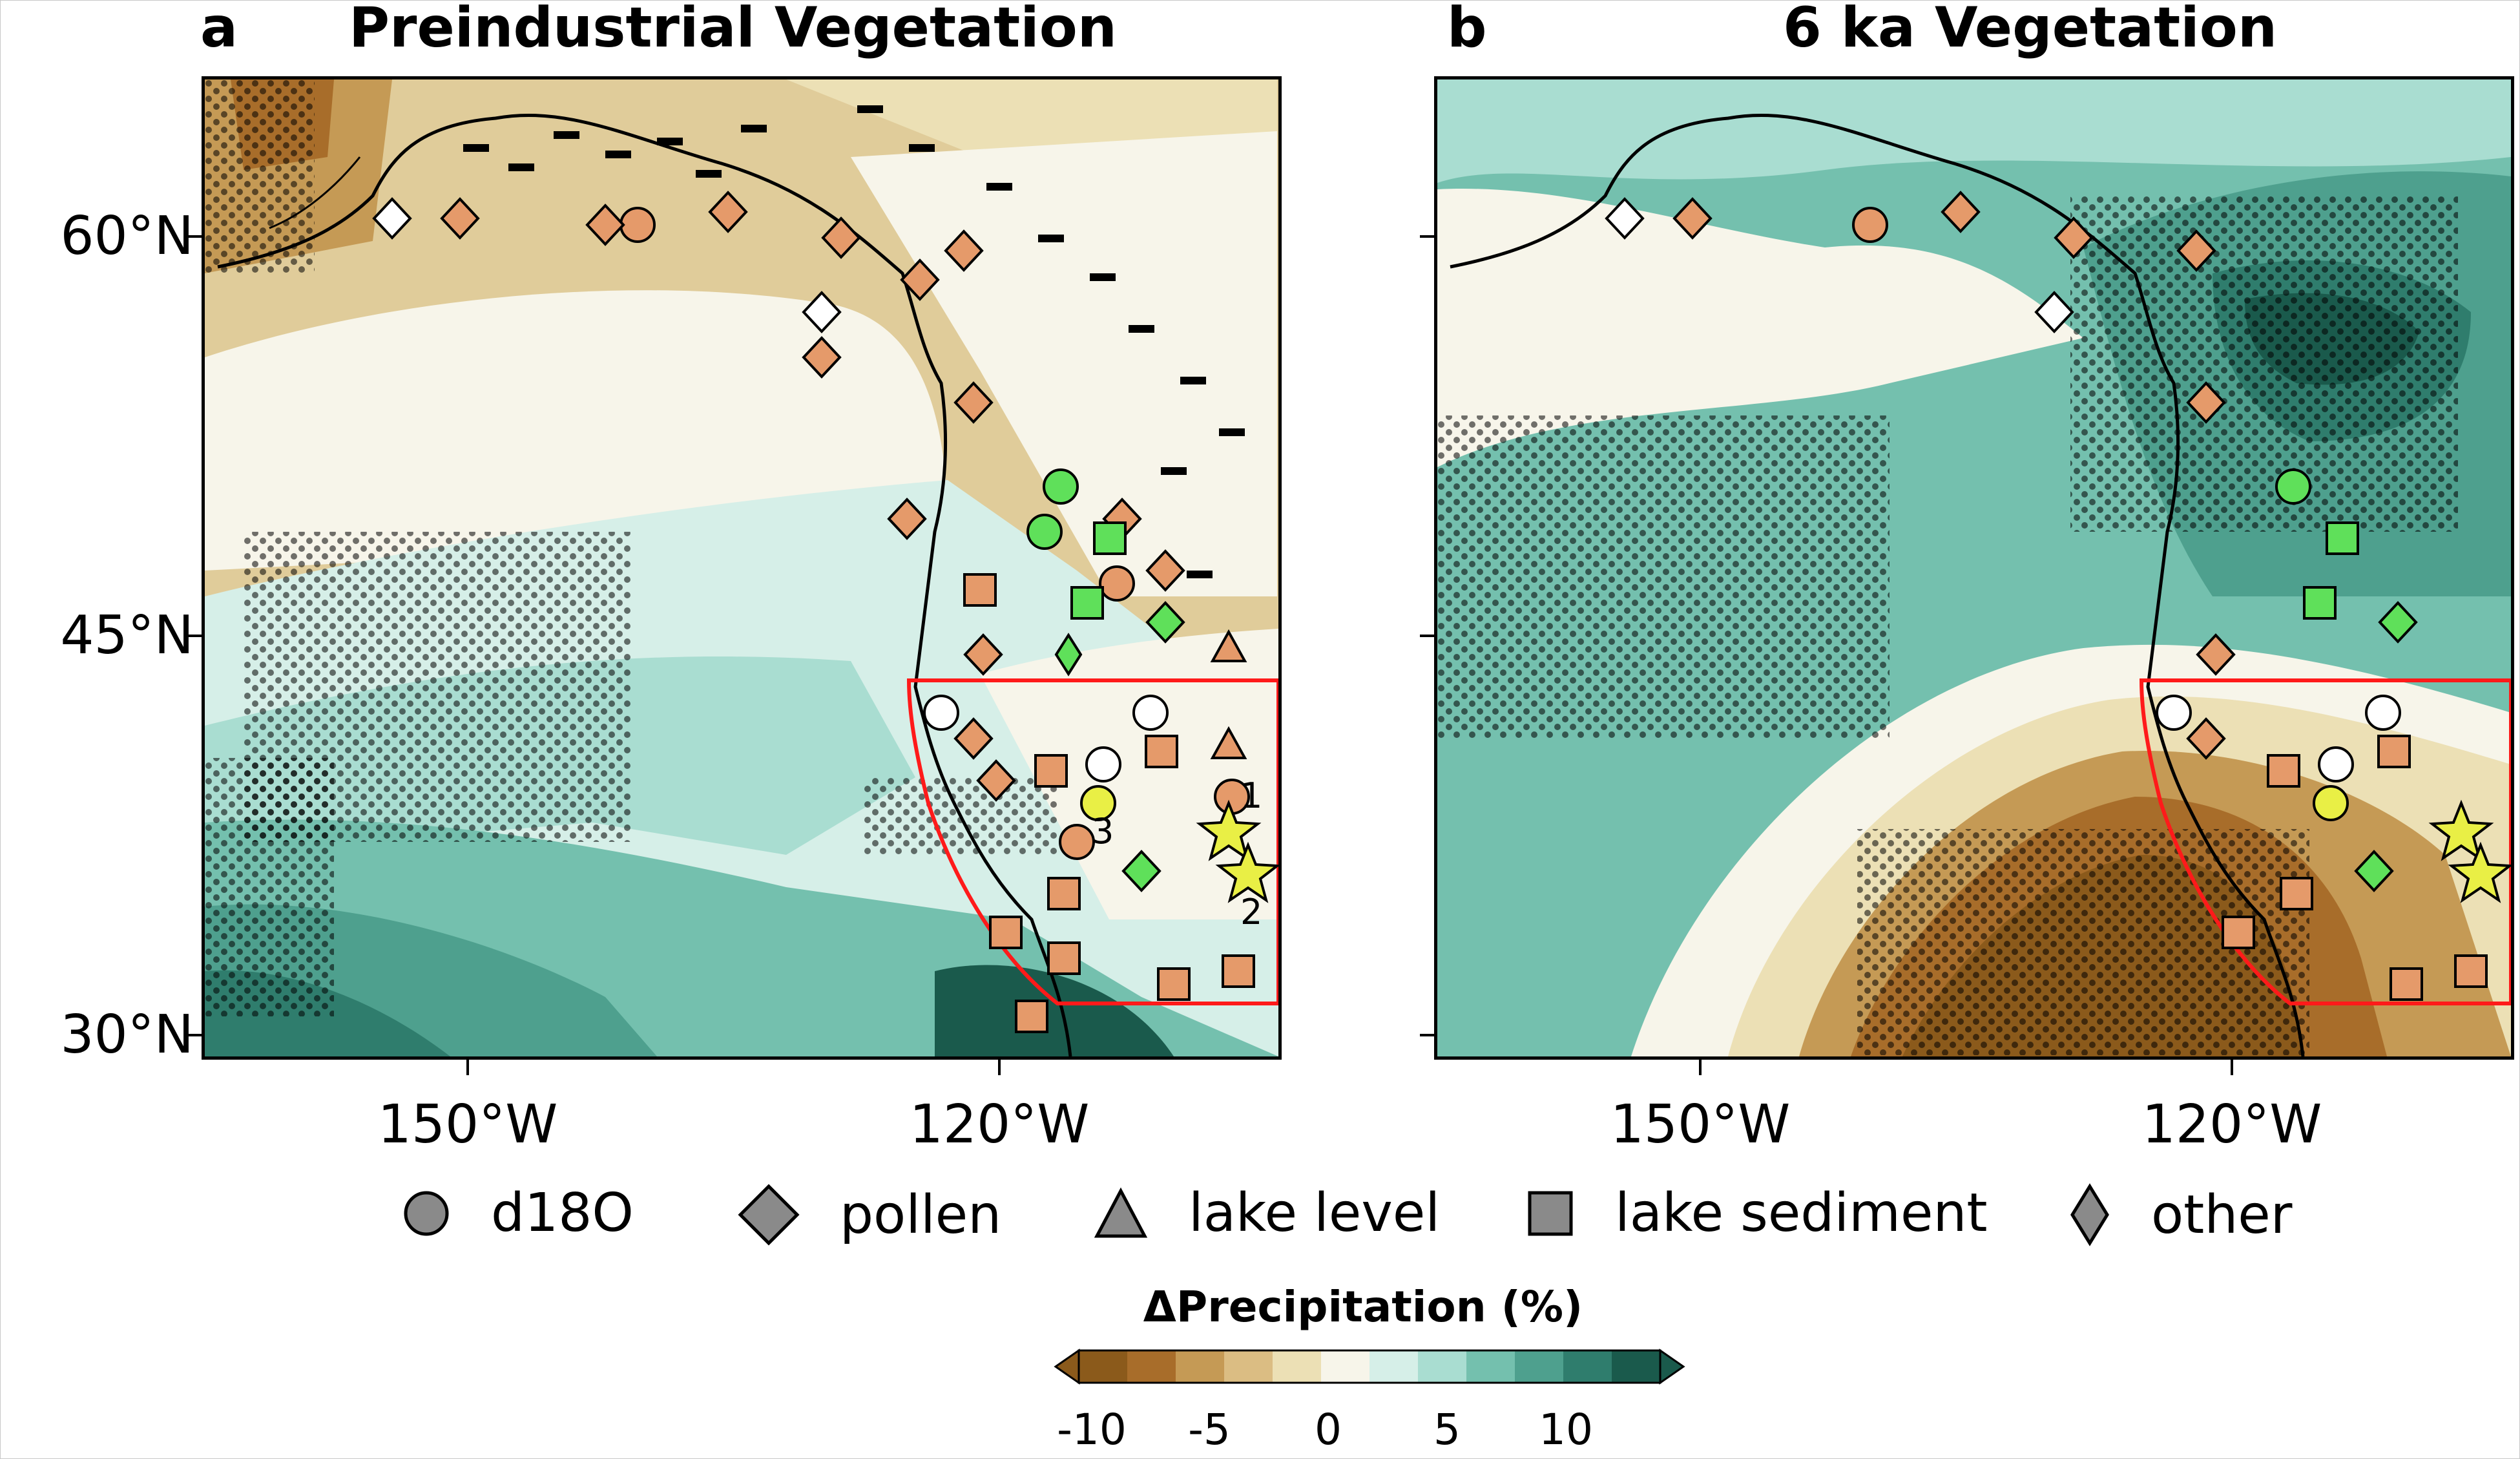 The image size is (2520, 1459). I want to click on thin-diamond-icon, so click(2089, 1214).